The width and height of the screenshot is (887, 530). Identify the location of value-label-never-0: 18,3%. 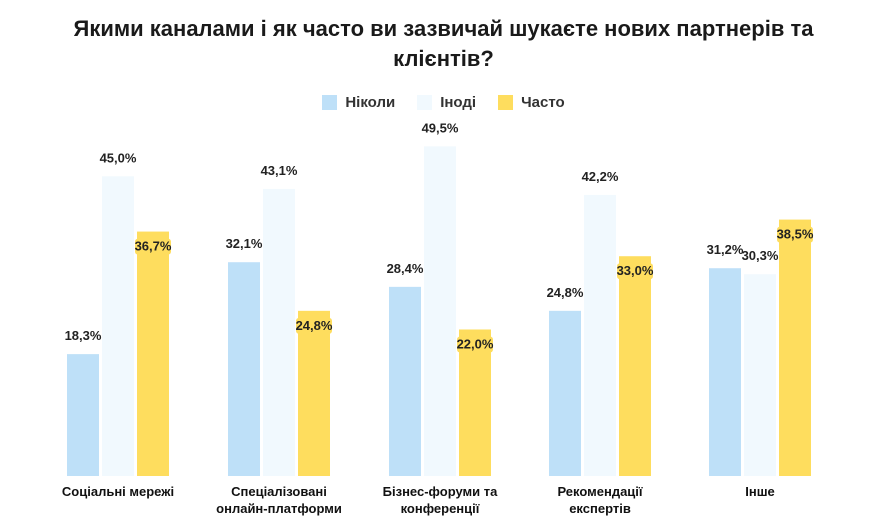
(83, 335).